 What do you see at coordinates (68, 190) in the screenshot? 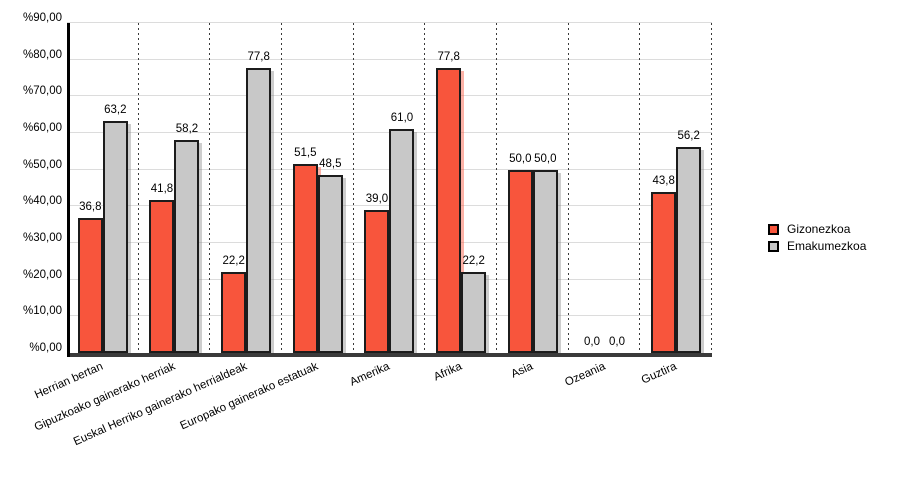
I see `y-axis-line` at bounding box center [68, 190].